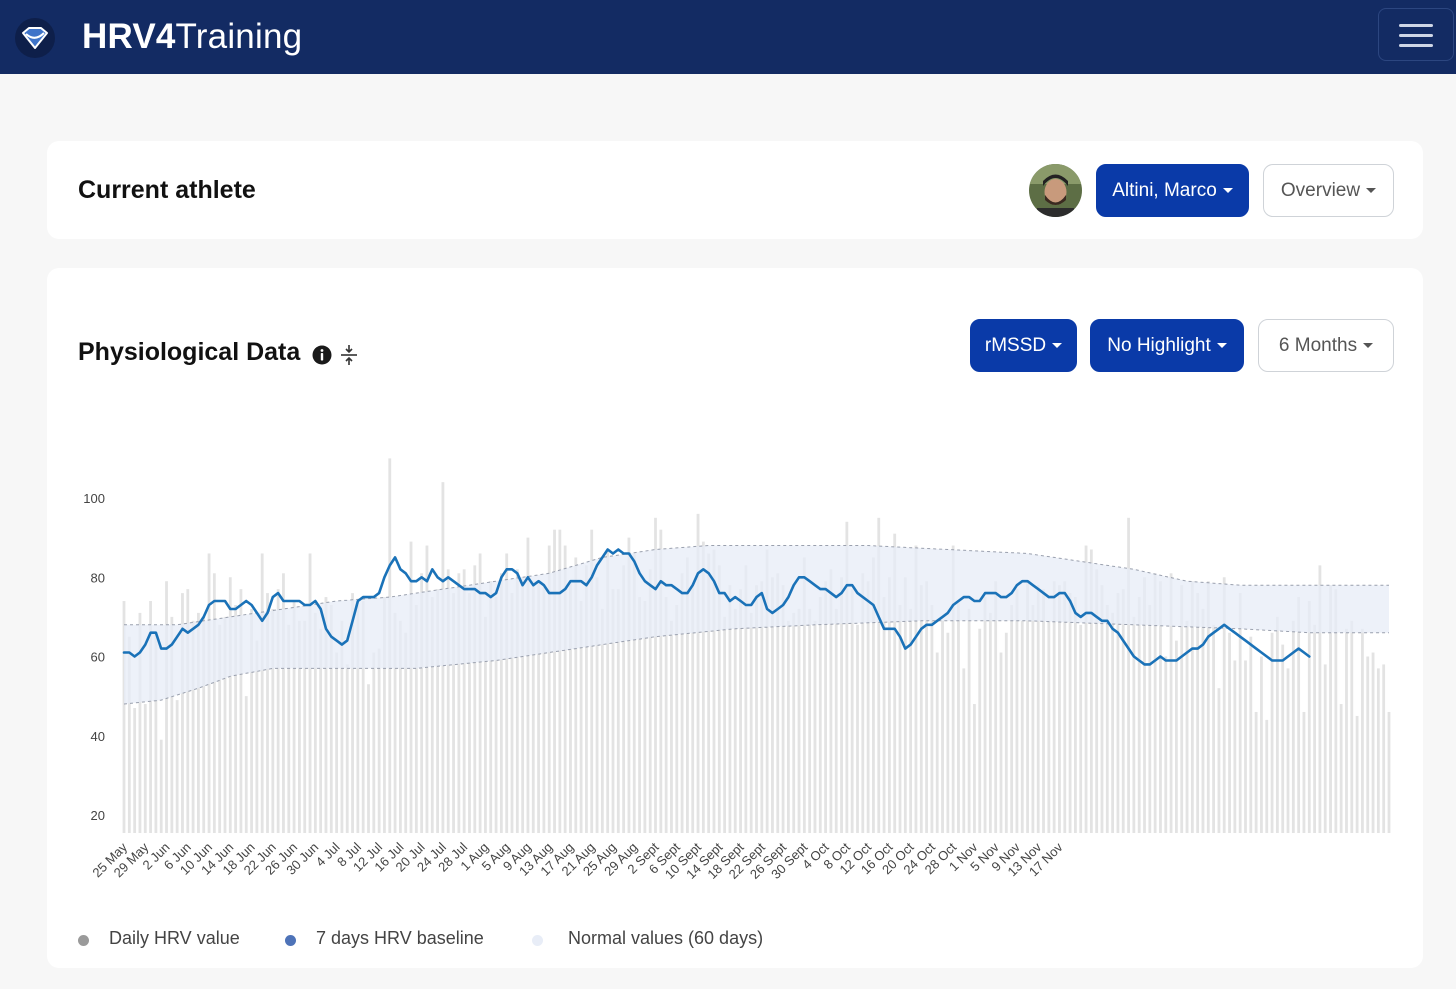 Image resolution: width=1456 pixels, height=989 pixels. Describe the element at coordinates (400, 938) in the screenshot. I see `legend-baseline-label: 7 days HRV baseline` at that location.